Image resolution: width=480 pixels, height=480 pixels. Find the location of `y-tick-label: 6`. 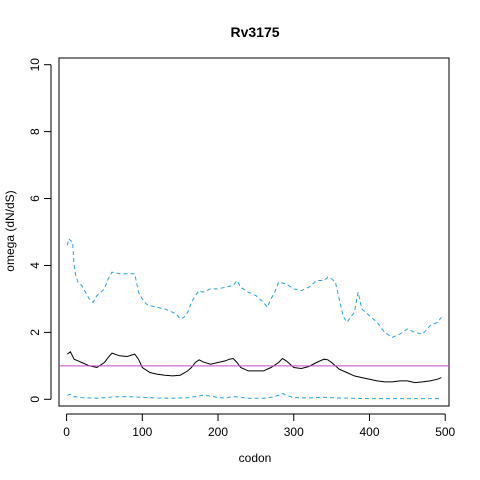

y-tick-label: 6 is located at coordinates (35, 198).